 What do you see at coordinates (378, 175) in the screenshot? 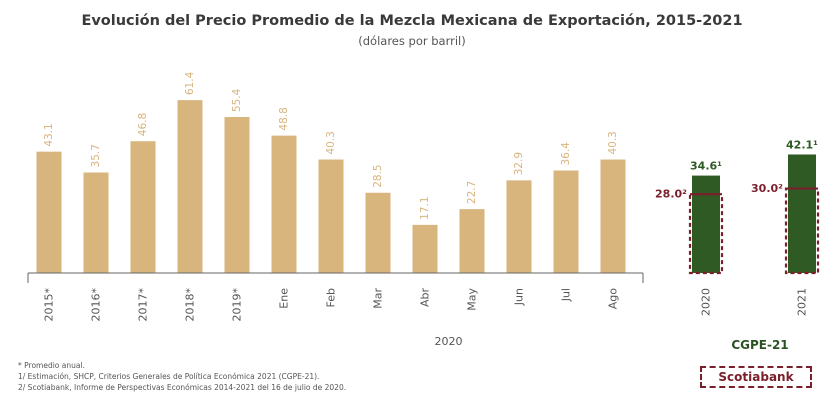
I see `bar-value-label: 28.5` at bounding box center [378, 175].